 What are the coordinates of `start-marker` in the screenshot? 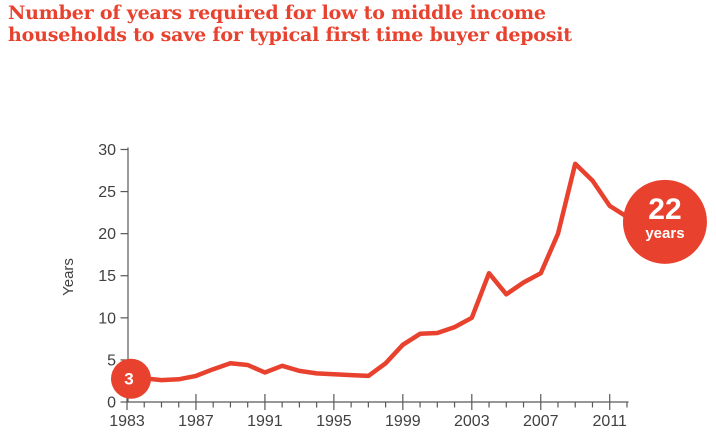 It's located at (131, 378).